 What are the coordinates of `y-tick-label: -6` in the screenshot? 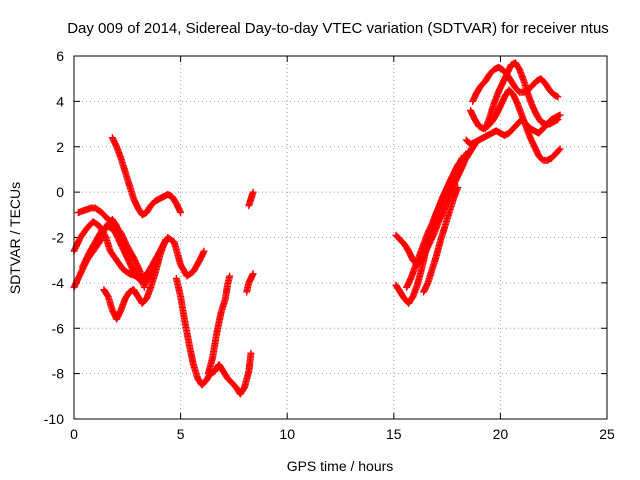 It's located at (58, 328).